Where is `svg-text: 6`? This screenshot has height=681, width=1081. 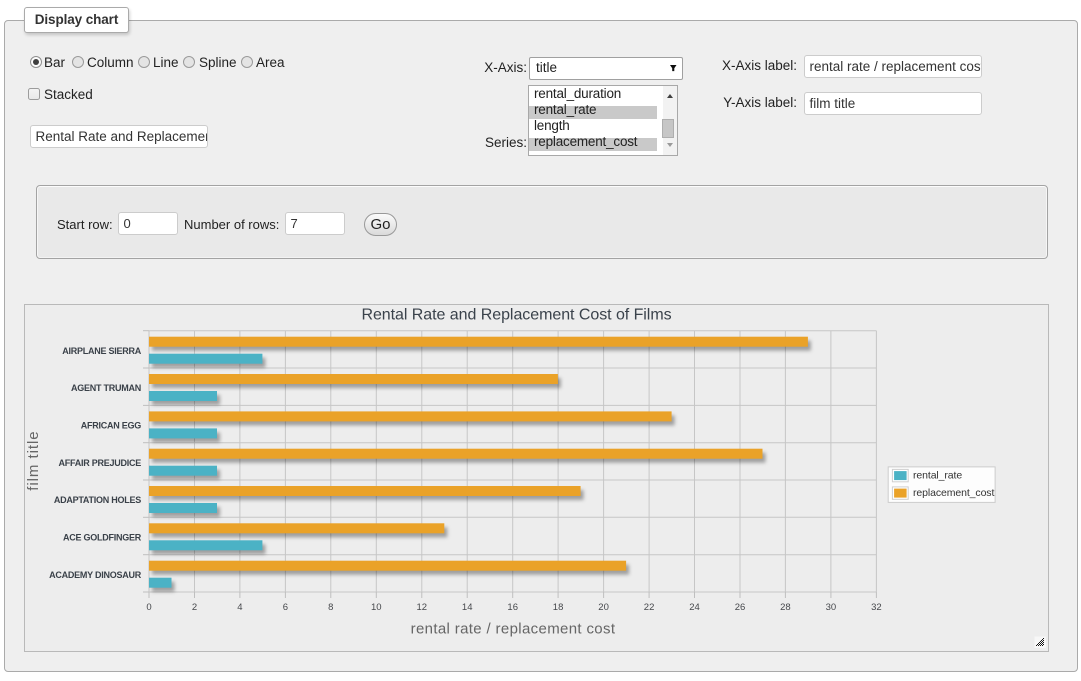
svg-text: 6 is located at coordinates (285, 607).